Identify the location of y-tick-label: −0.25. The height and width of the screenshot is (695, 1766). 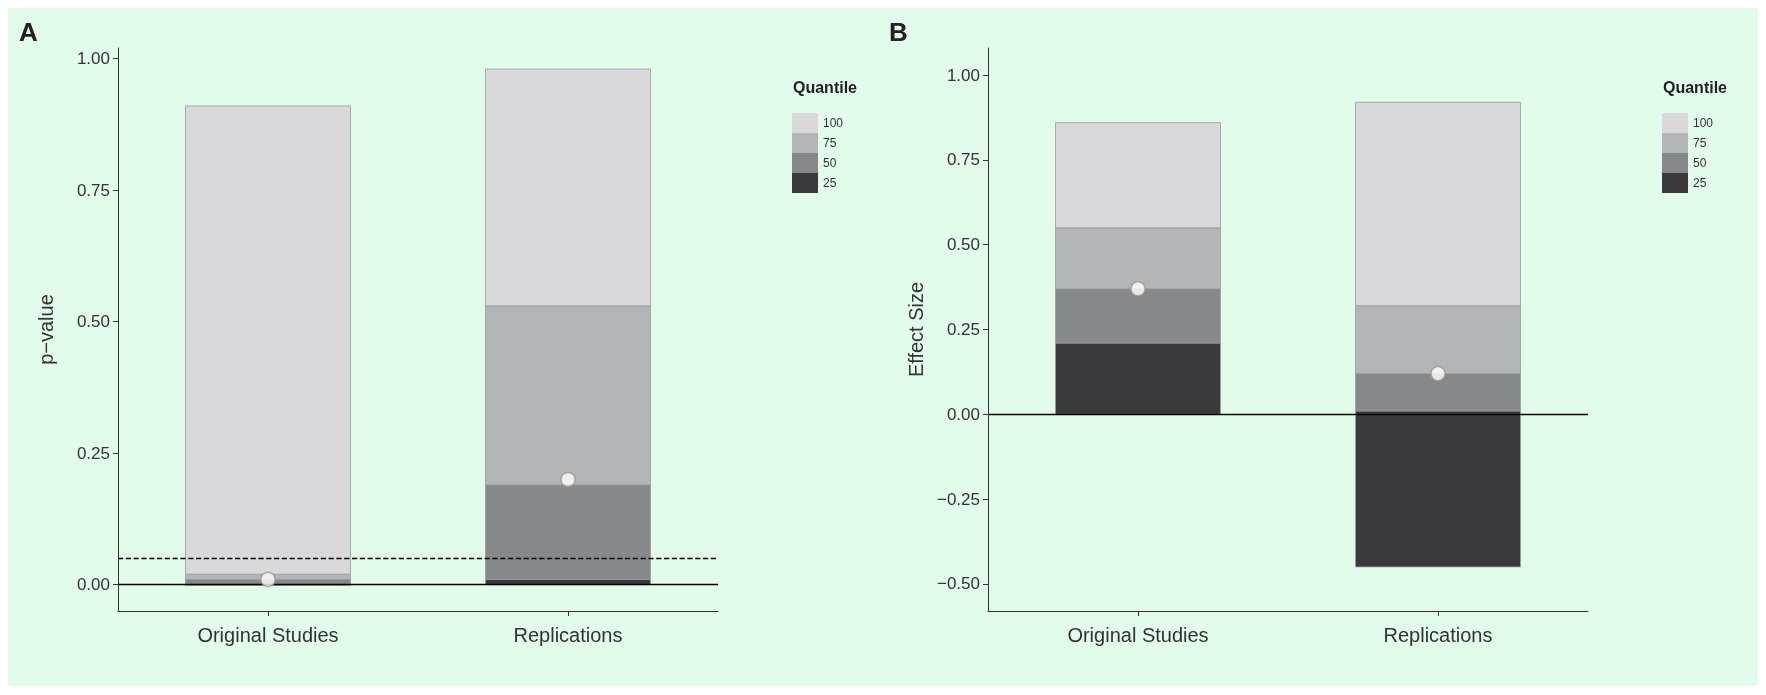
(958, 499).